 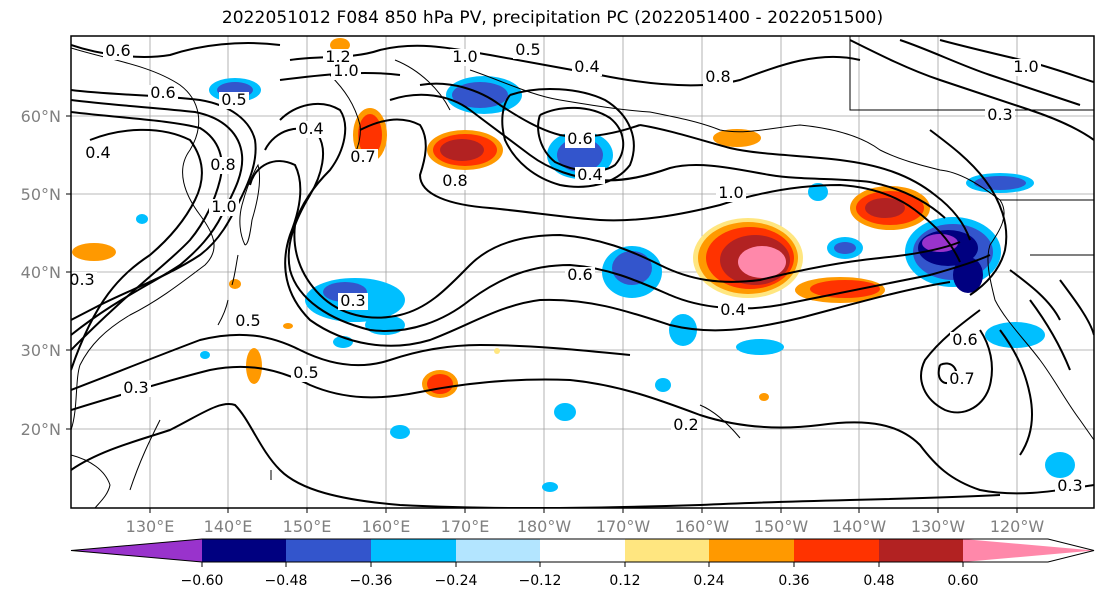 What do you see at coordinates (938, 526) in the screenshot?
I see `lon-tick-label: 130°W` at bounding box center [938, 526].